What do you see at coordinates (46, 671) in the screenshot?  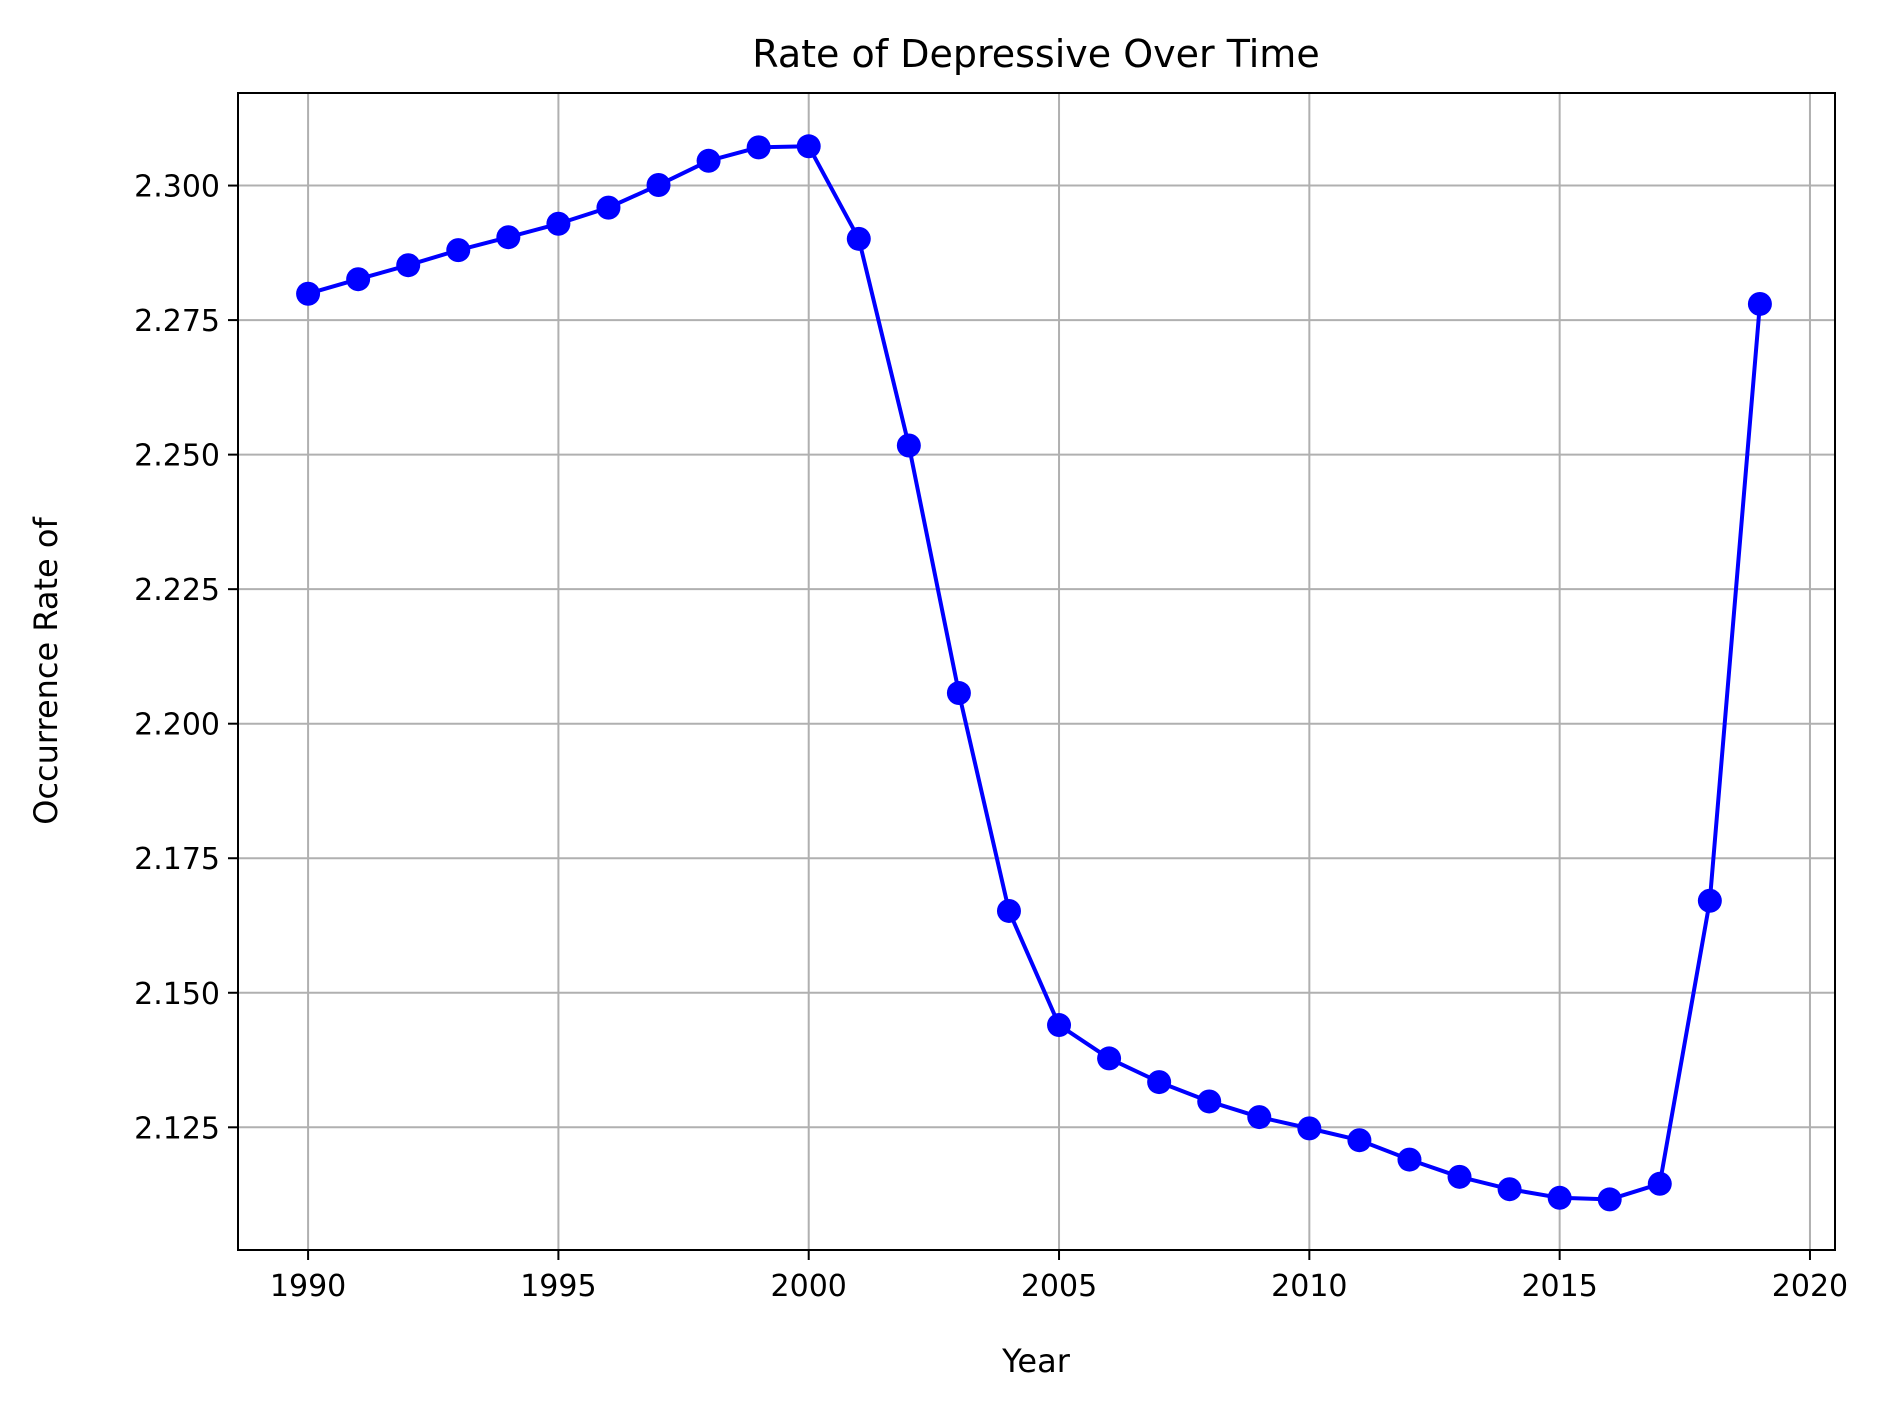 I see `y-axis-label: Occurrence Rate of` at bounding box center [46, 671].